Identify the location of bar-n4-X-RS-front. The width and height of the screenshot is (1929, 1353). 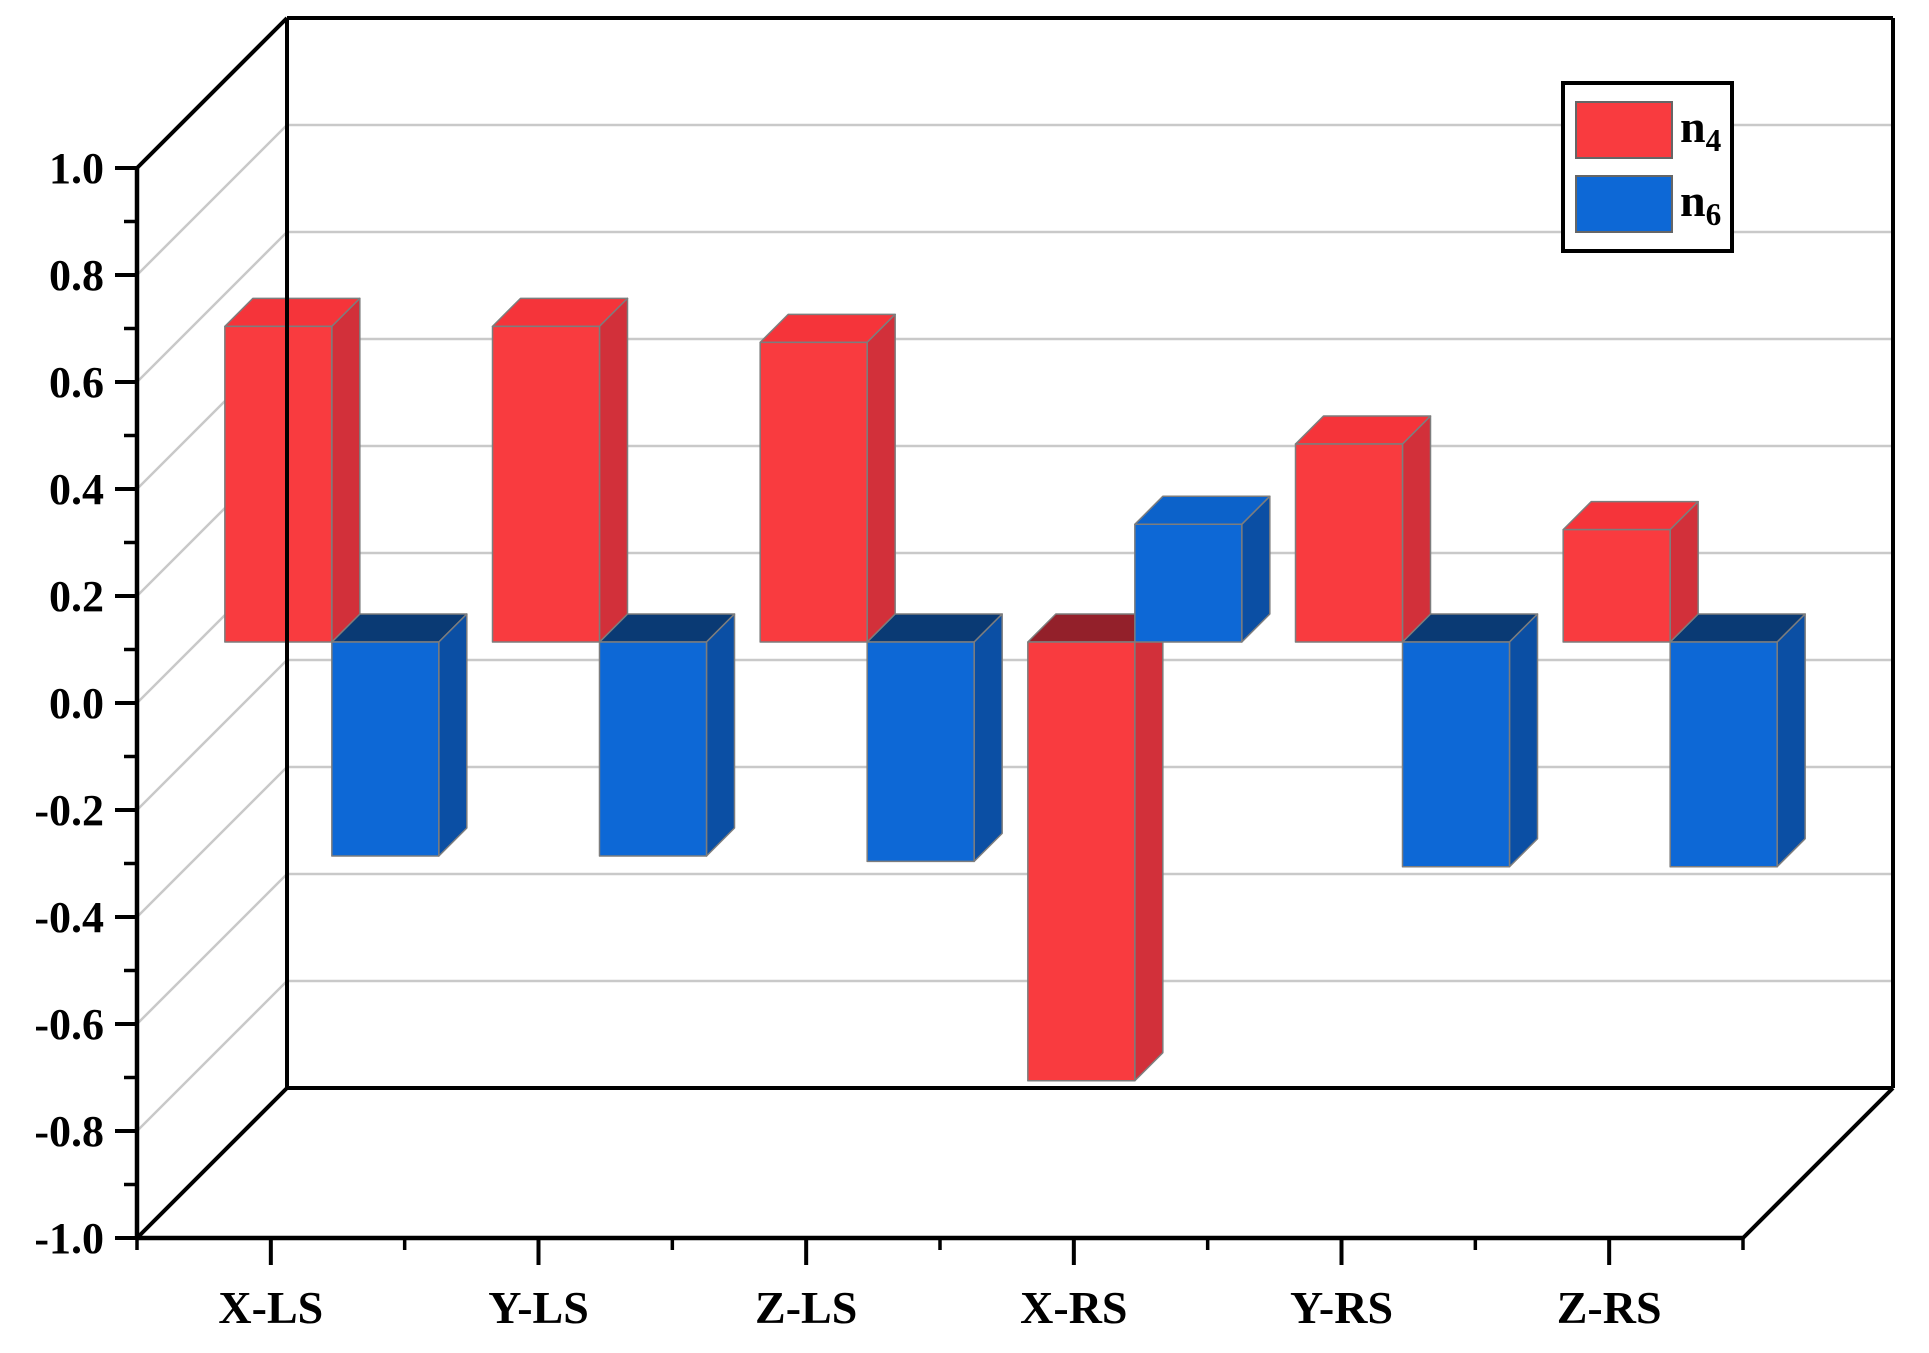
(1081, 861).